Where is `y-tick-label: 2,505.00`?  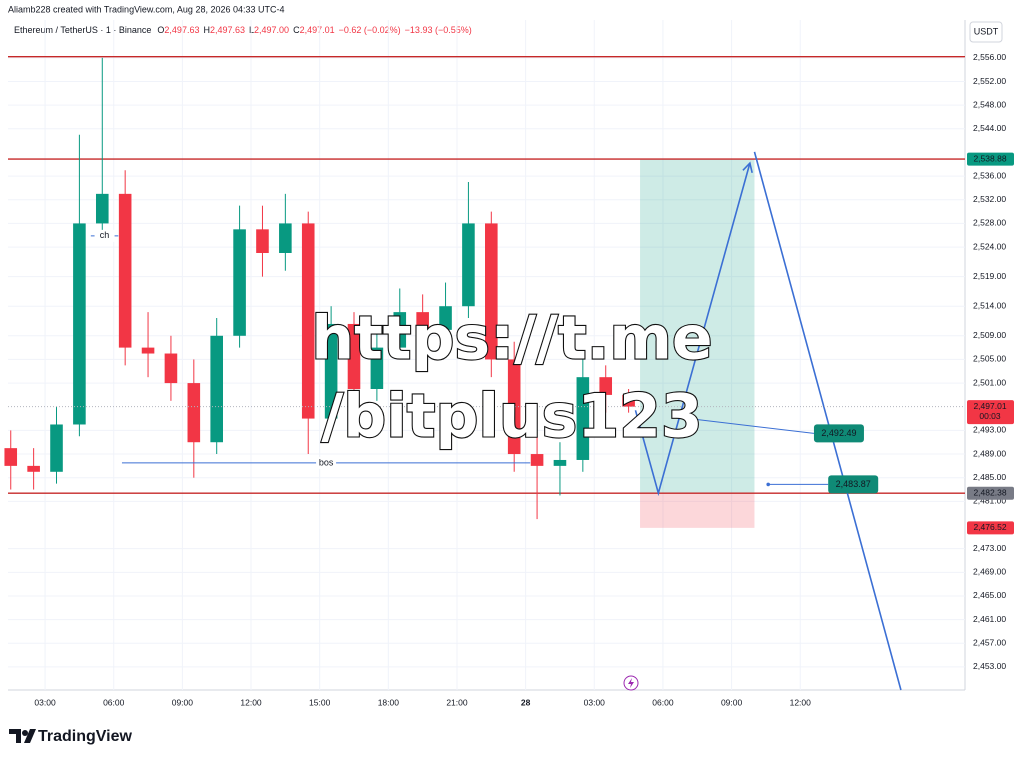 y-tick-label: 2,505.00 is located at coordinates (989, 359).